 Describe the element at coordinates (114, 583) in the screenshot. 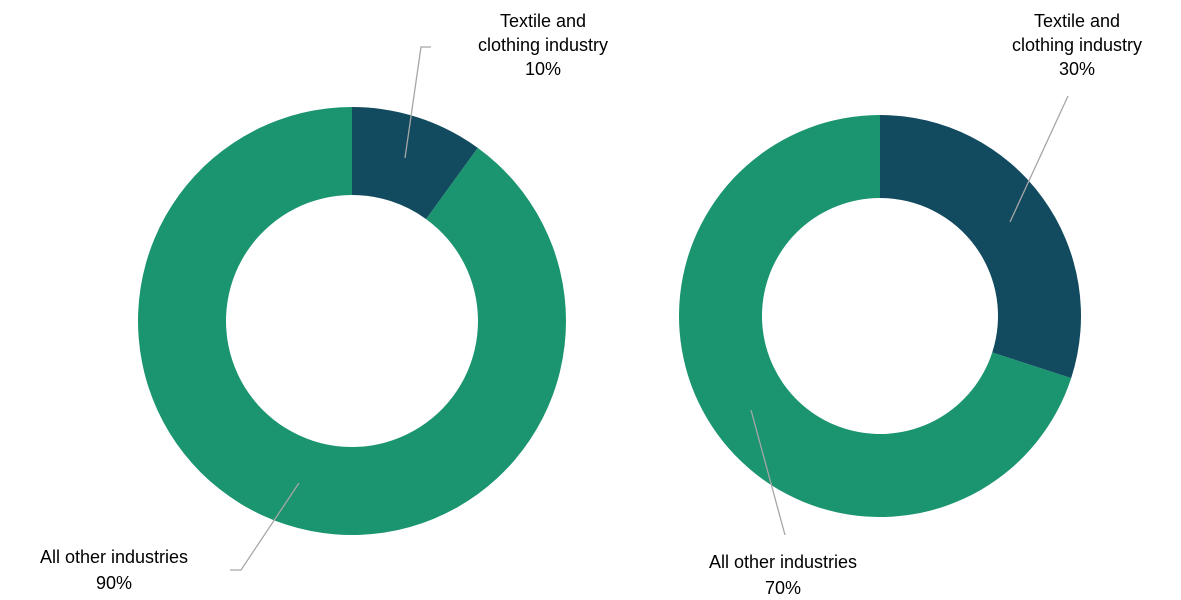

I see `data-label: 90%` at that location.